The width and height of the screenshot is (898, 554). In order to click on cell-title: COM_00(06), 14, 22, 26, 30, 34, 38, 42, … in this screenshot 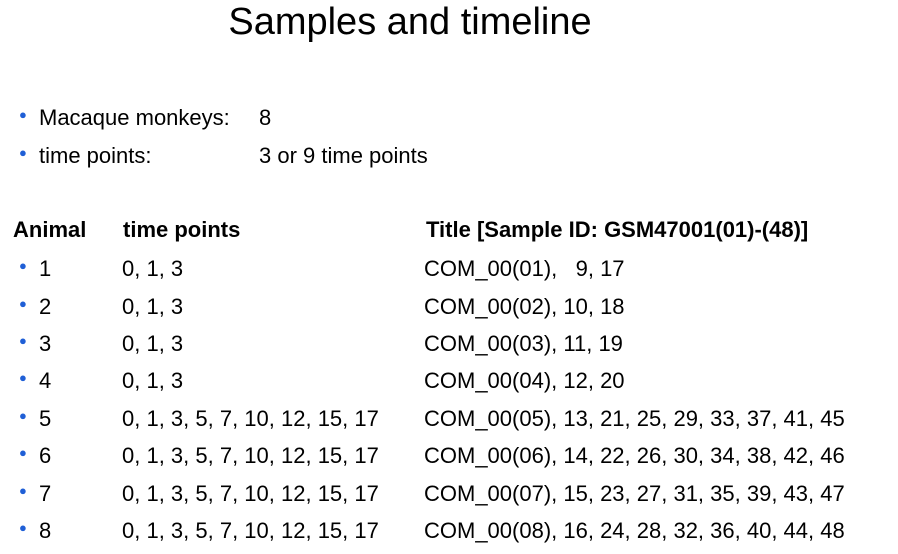, I will do `click(634, 455)`.